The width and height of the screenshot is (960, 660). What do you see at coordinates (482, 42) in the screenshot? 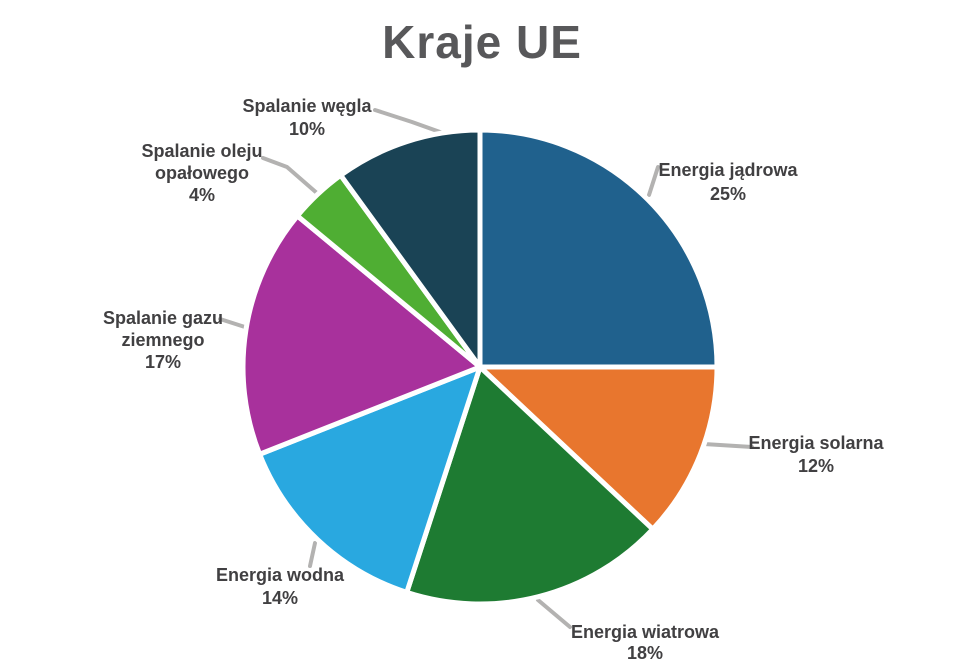
I see `chart-title: Kraje UE` at bounding box center [482, 42].